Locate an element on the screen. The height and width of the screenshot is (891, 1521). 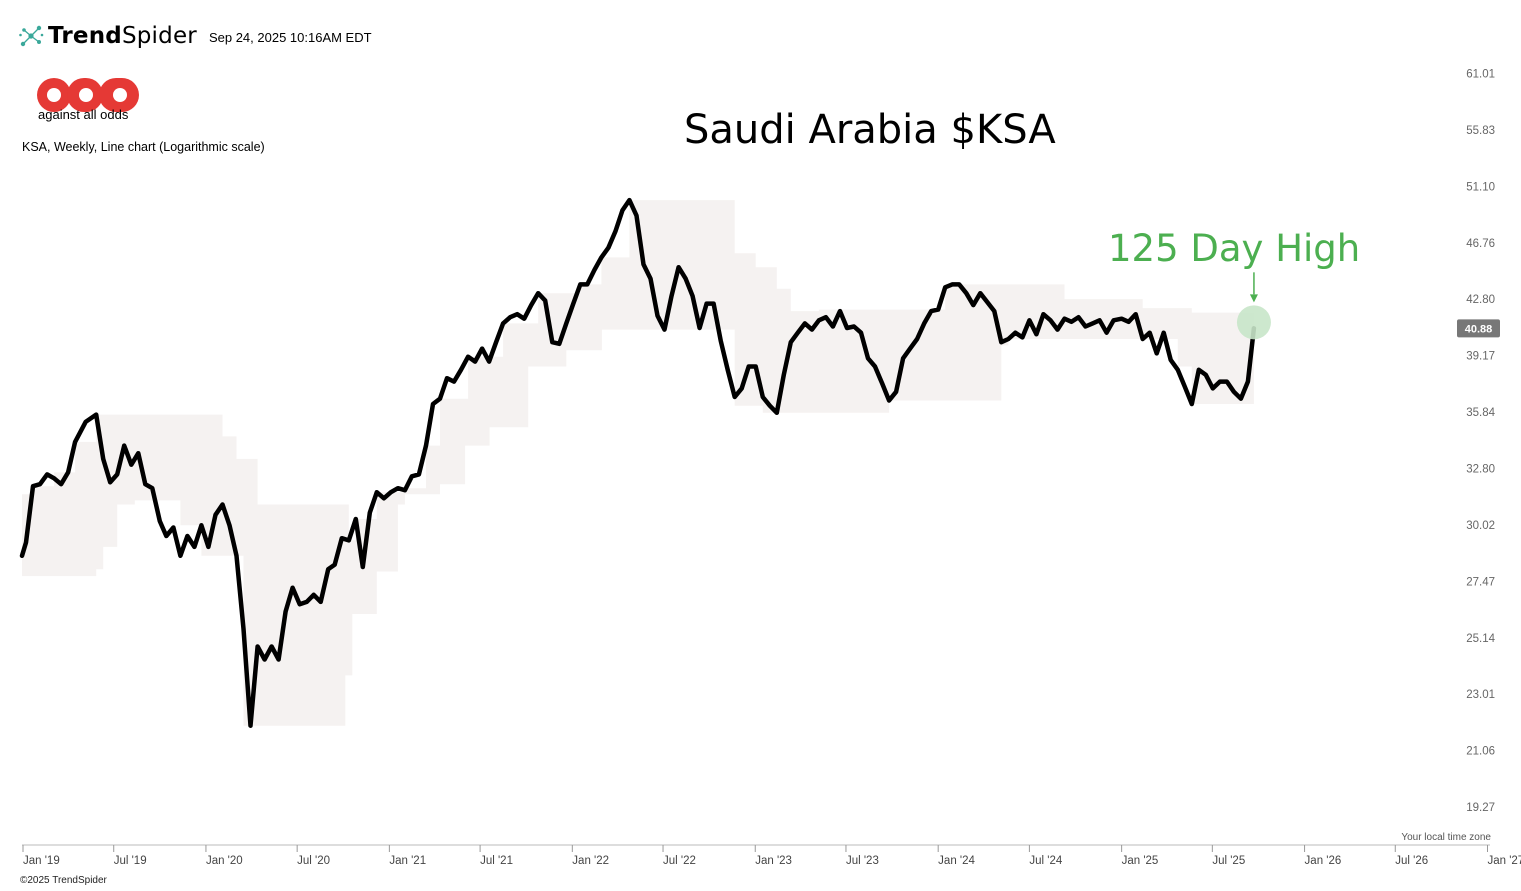
x-tick-label: Jan '21 is located at coordinates (407, 861).